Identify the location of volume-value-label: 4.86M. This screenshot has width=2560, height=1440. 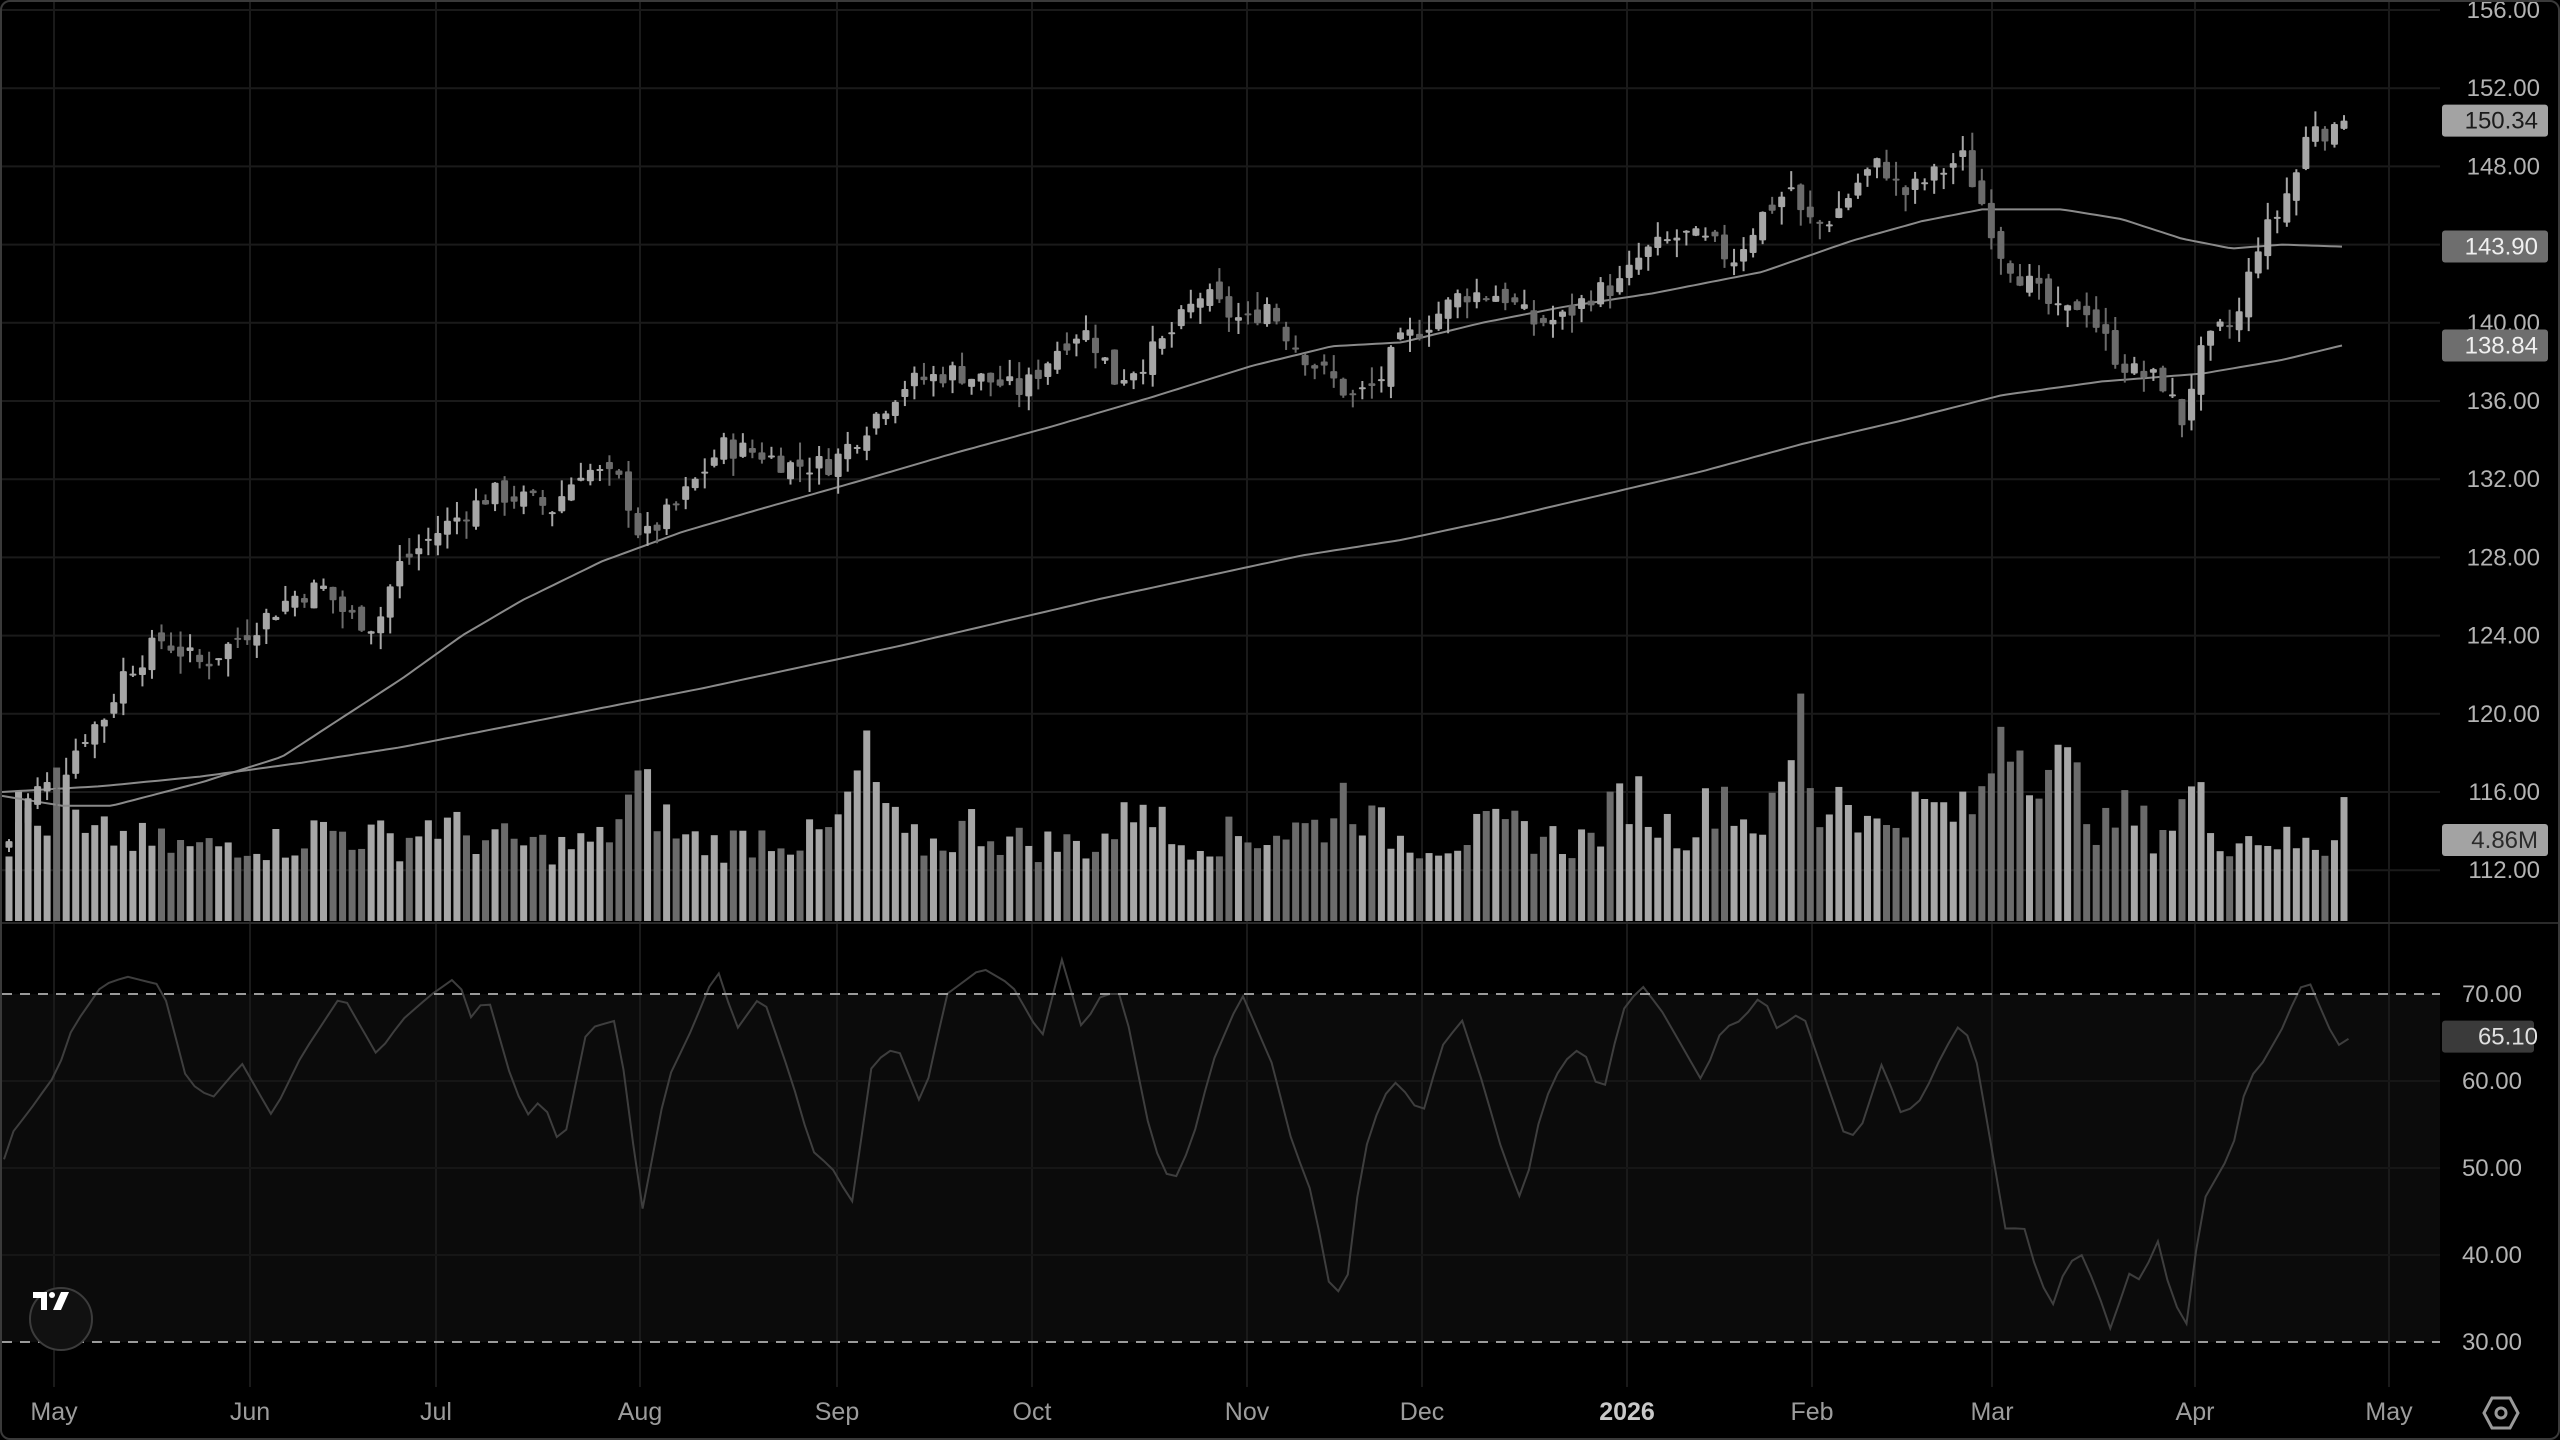
(2495, 840).